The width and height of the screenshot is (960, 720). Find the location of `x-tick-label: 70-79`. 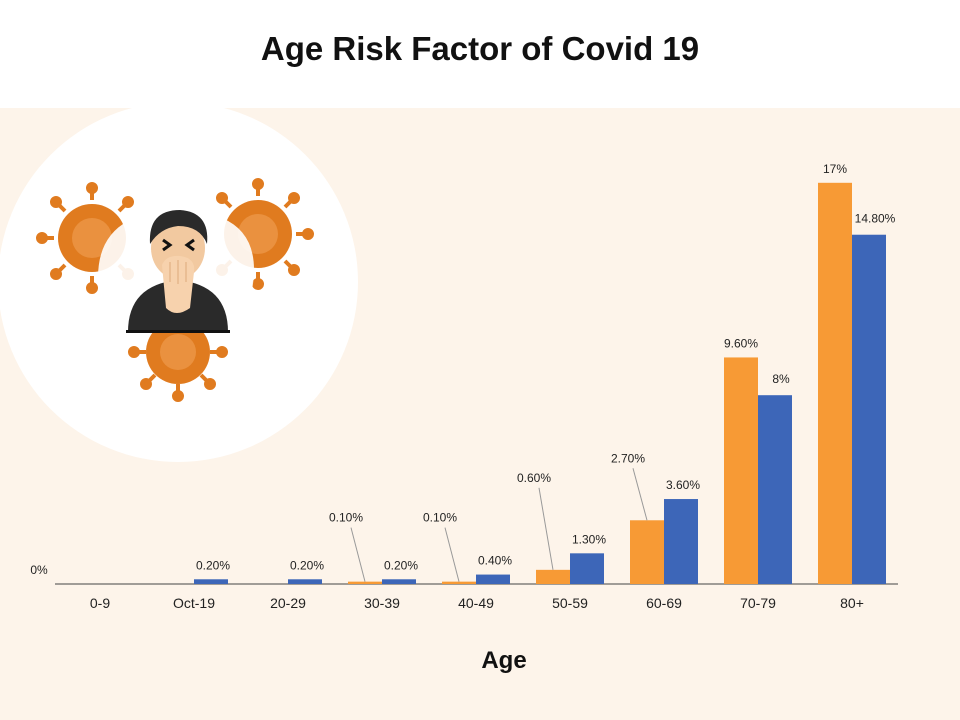

x-tick-label: 70-79 is located at coordinates (758, 603).